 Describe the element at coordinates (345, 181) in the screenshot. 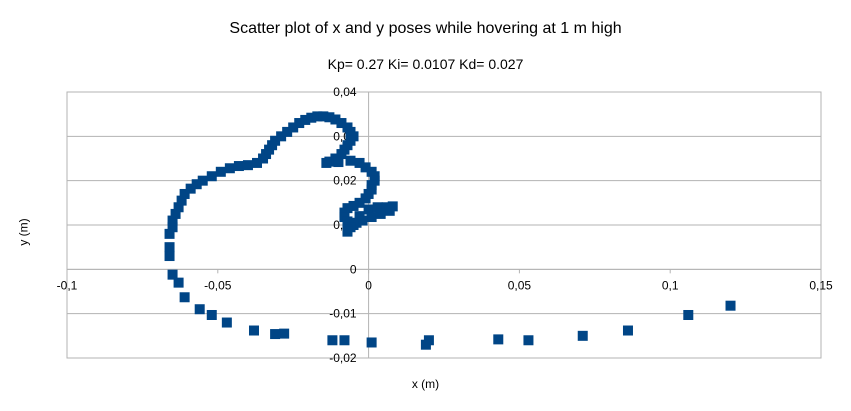

I see `y-tick-label: 0,02` at that location.